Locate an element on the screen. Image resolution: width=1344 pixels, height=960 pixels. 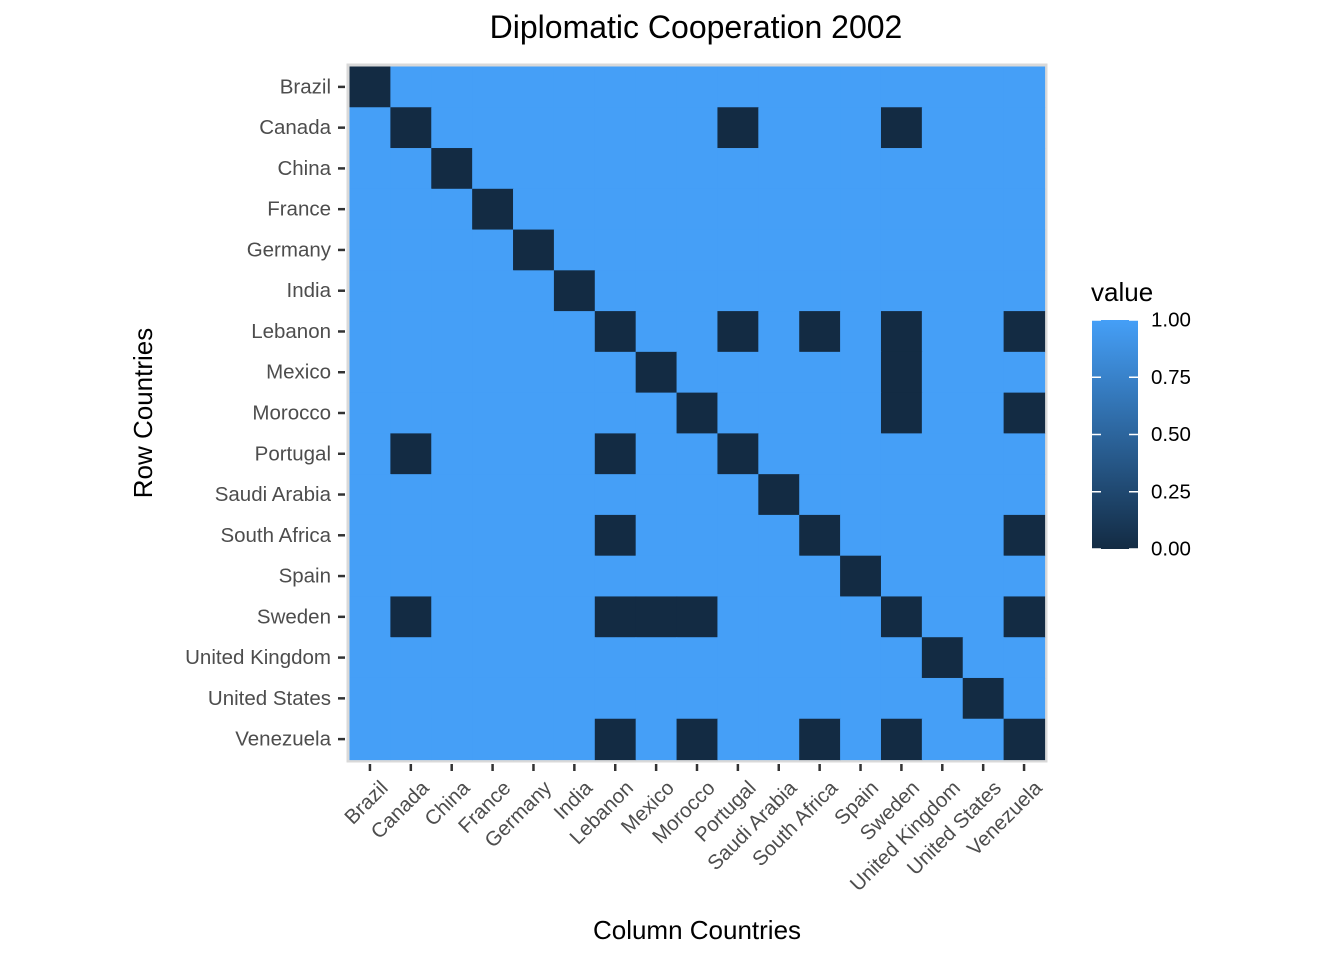
y-axis-title: Row Countries is located at coordinates (143, 413).